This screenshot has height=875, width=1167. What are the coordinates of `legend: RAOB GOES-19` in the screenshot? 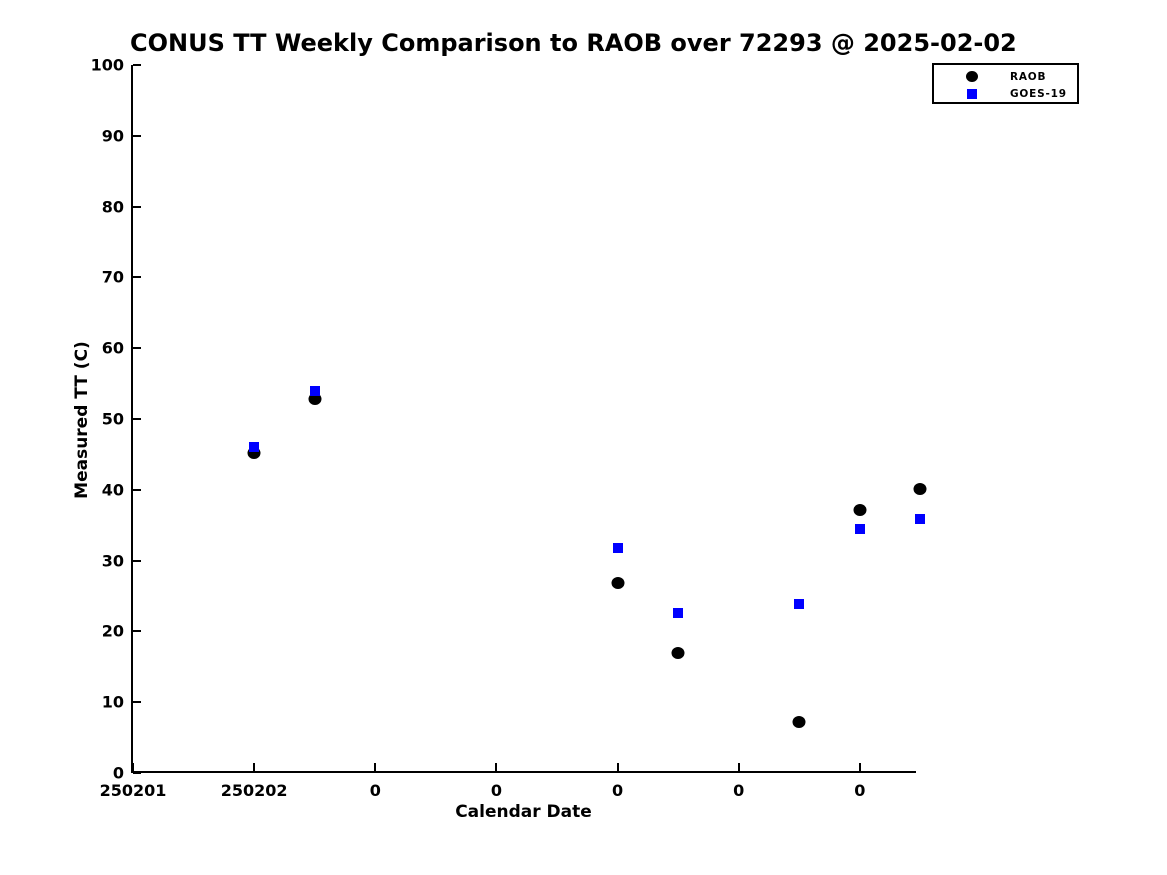 It's located at (1005, 83).